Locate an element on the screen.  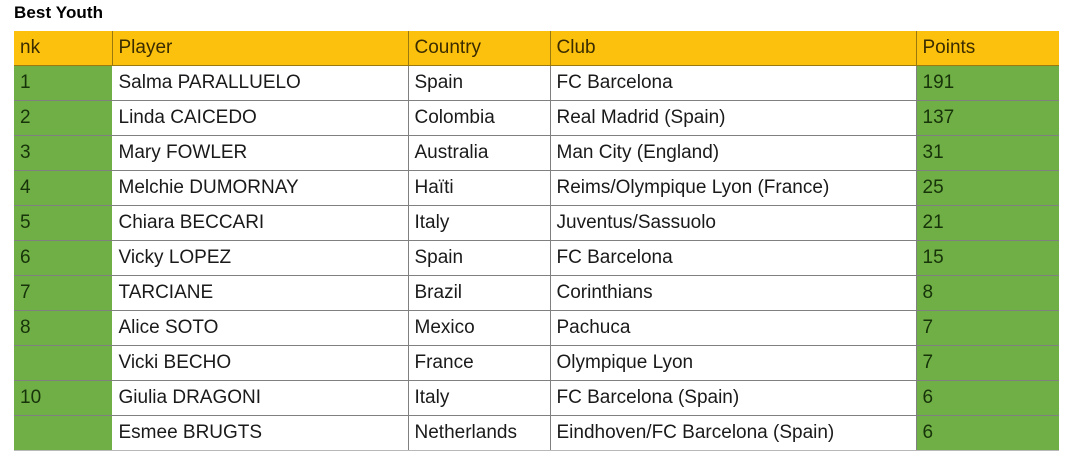
cell-player: Salma PARALLUELO is located at coordinates (260, 83).